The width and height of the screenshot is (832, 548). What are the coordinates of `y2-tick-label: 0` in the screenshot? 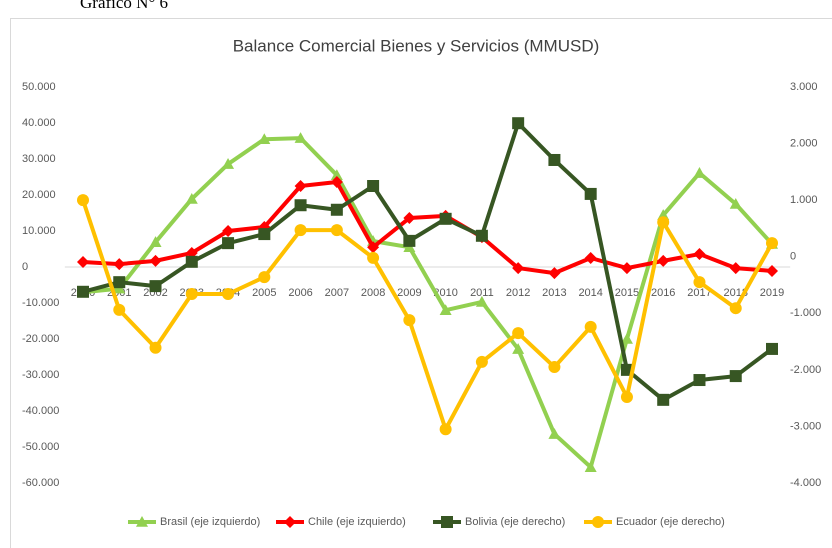 It's located at (793, 257).